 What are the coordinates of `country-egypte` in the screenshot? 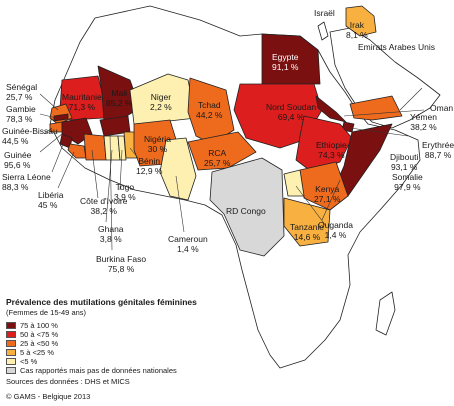 It's located at (291, 59).